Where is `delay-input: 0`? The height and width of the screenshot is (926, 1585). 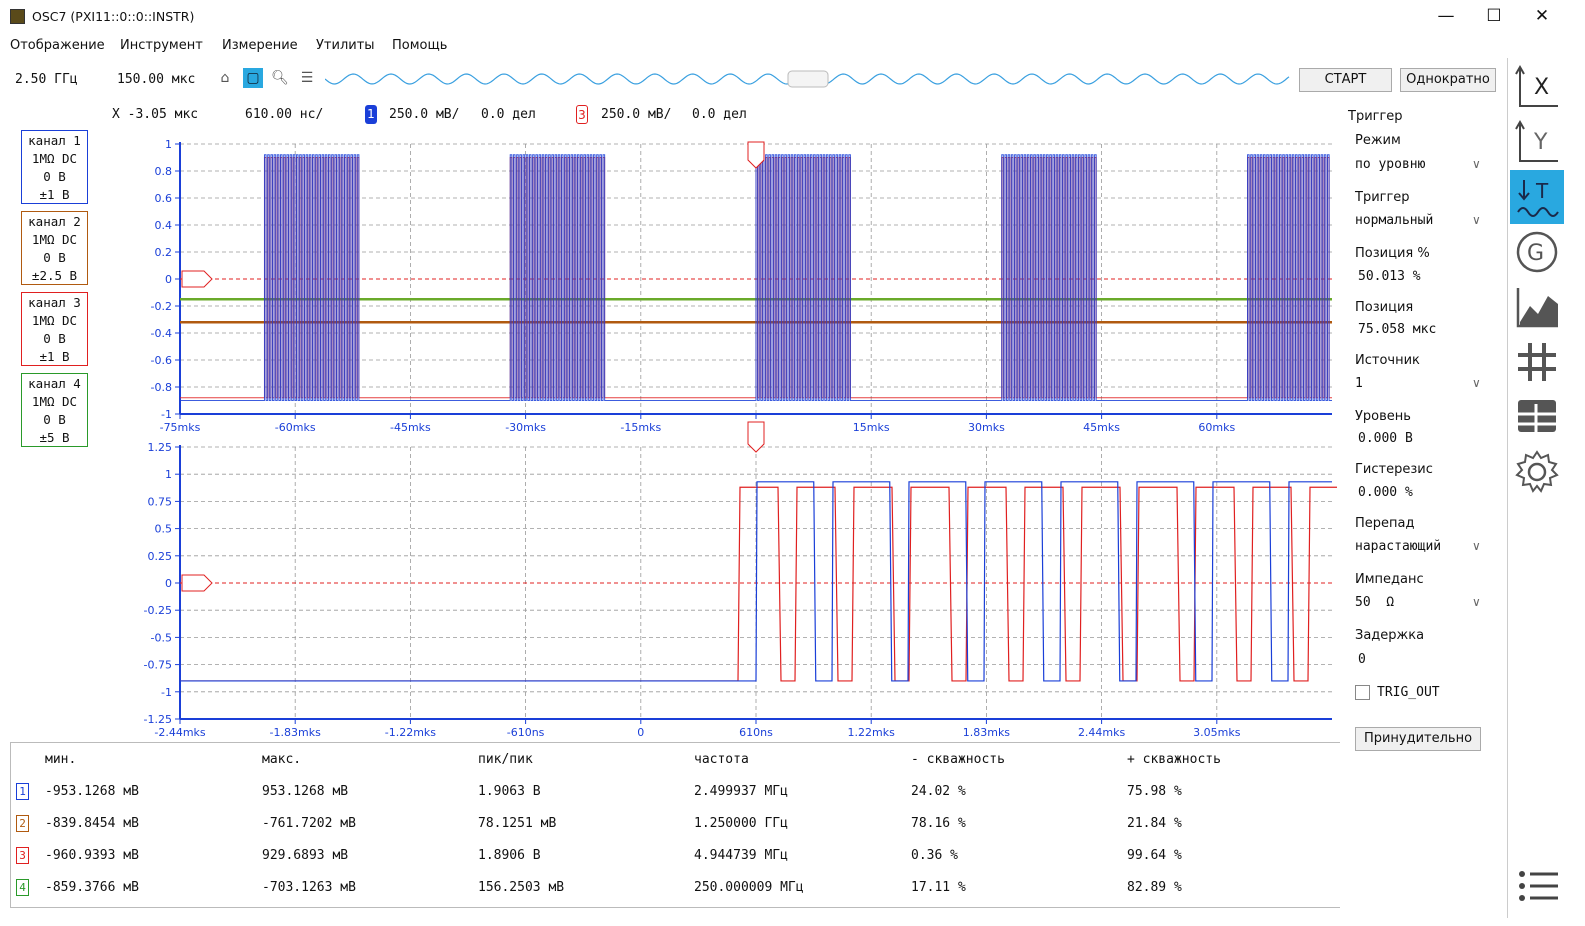
delay-input: 0 is located at coordinates (1362, 659).